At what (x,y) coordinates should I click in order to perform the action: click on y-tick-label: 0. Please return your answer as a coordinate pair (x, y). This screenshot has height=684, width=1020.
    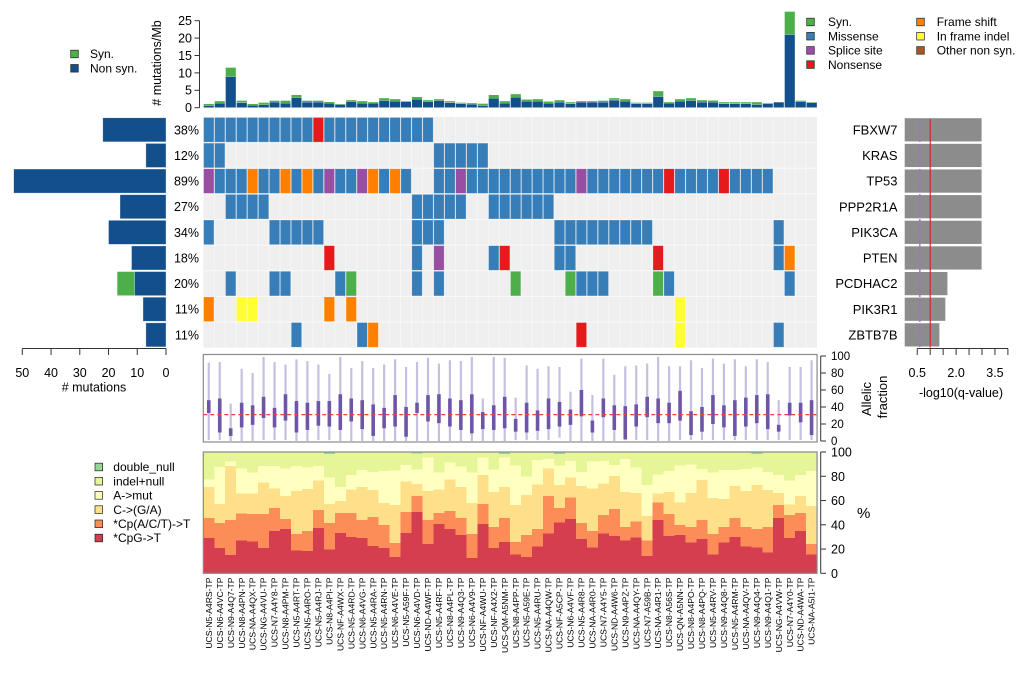
    Looking at the image, I should click on (834, 442).